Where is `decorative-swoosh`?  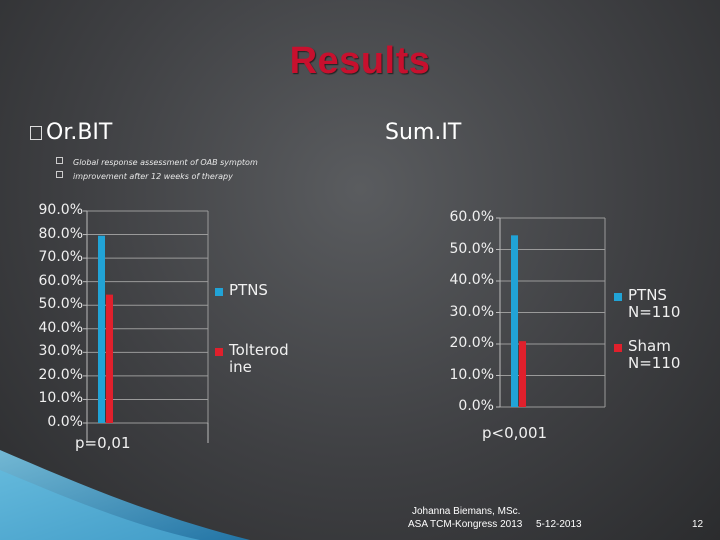
decorative-swoosh is located at coordinates (125, 495).